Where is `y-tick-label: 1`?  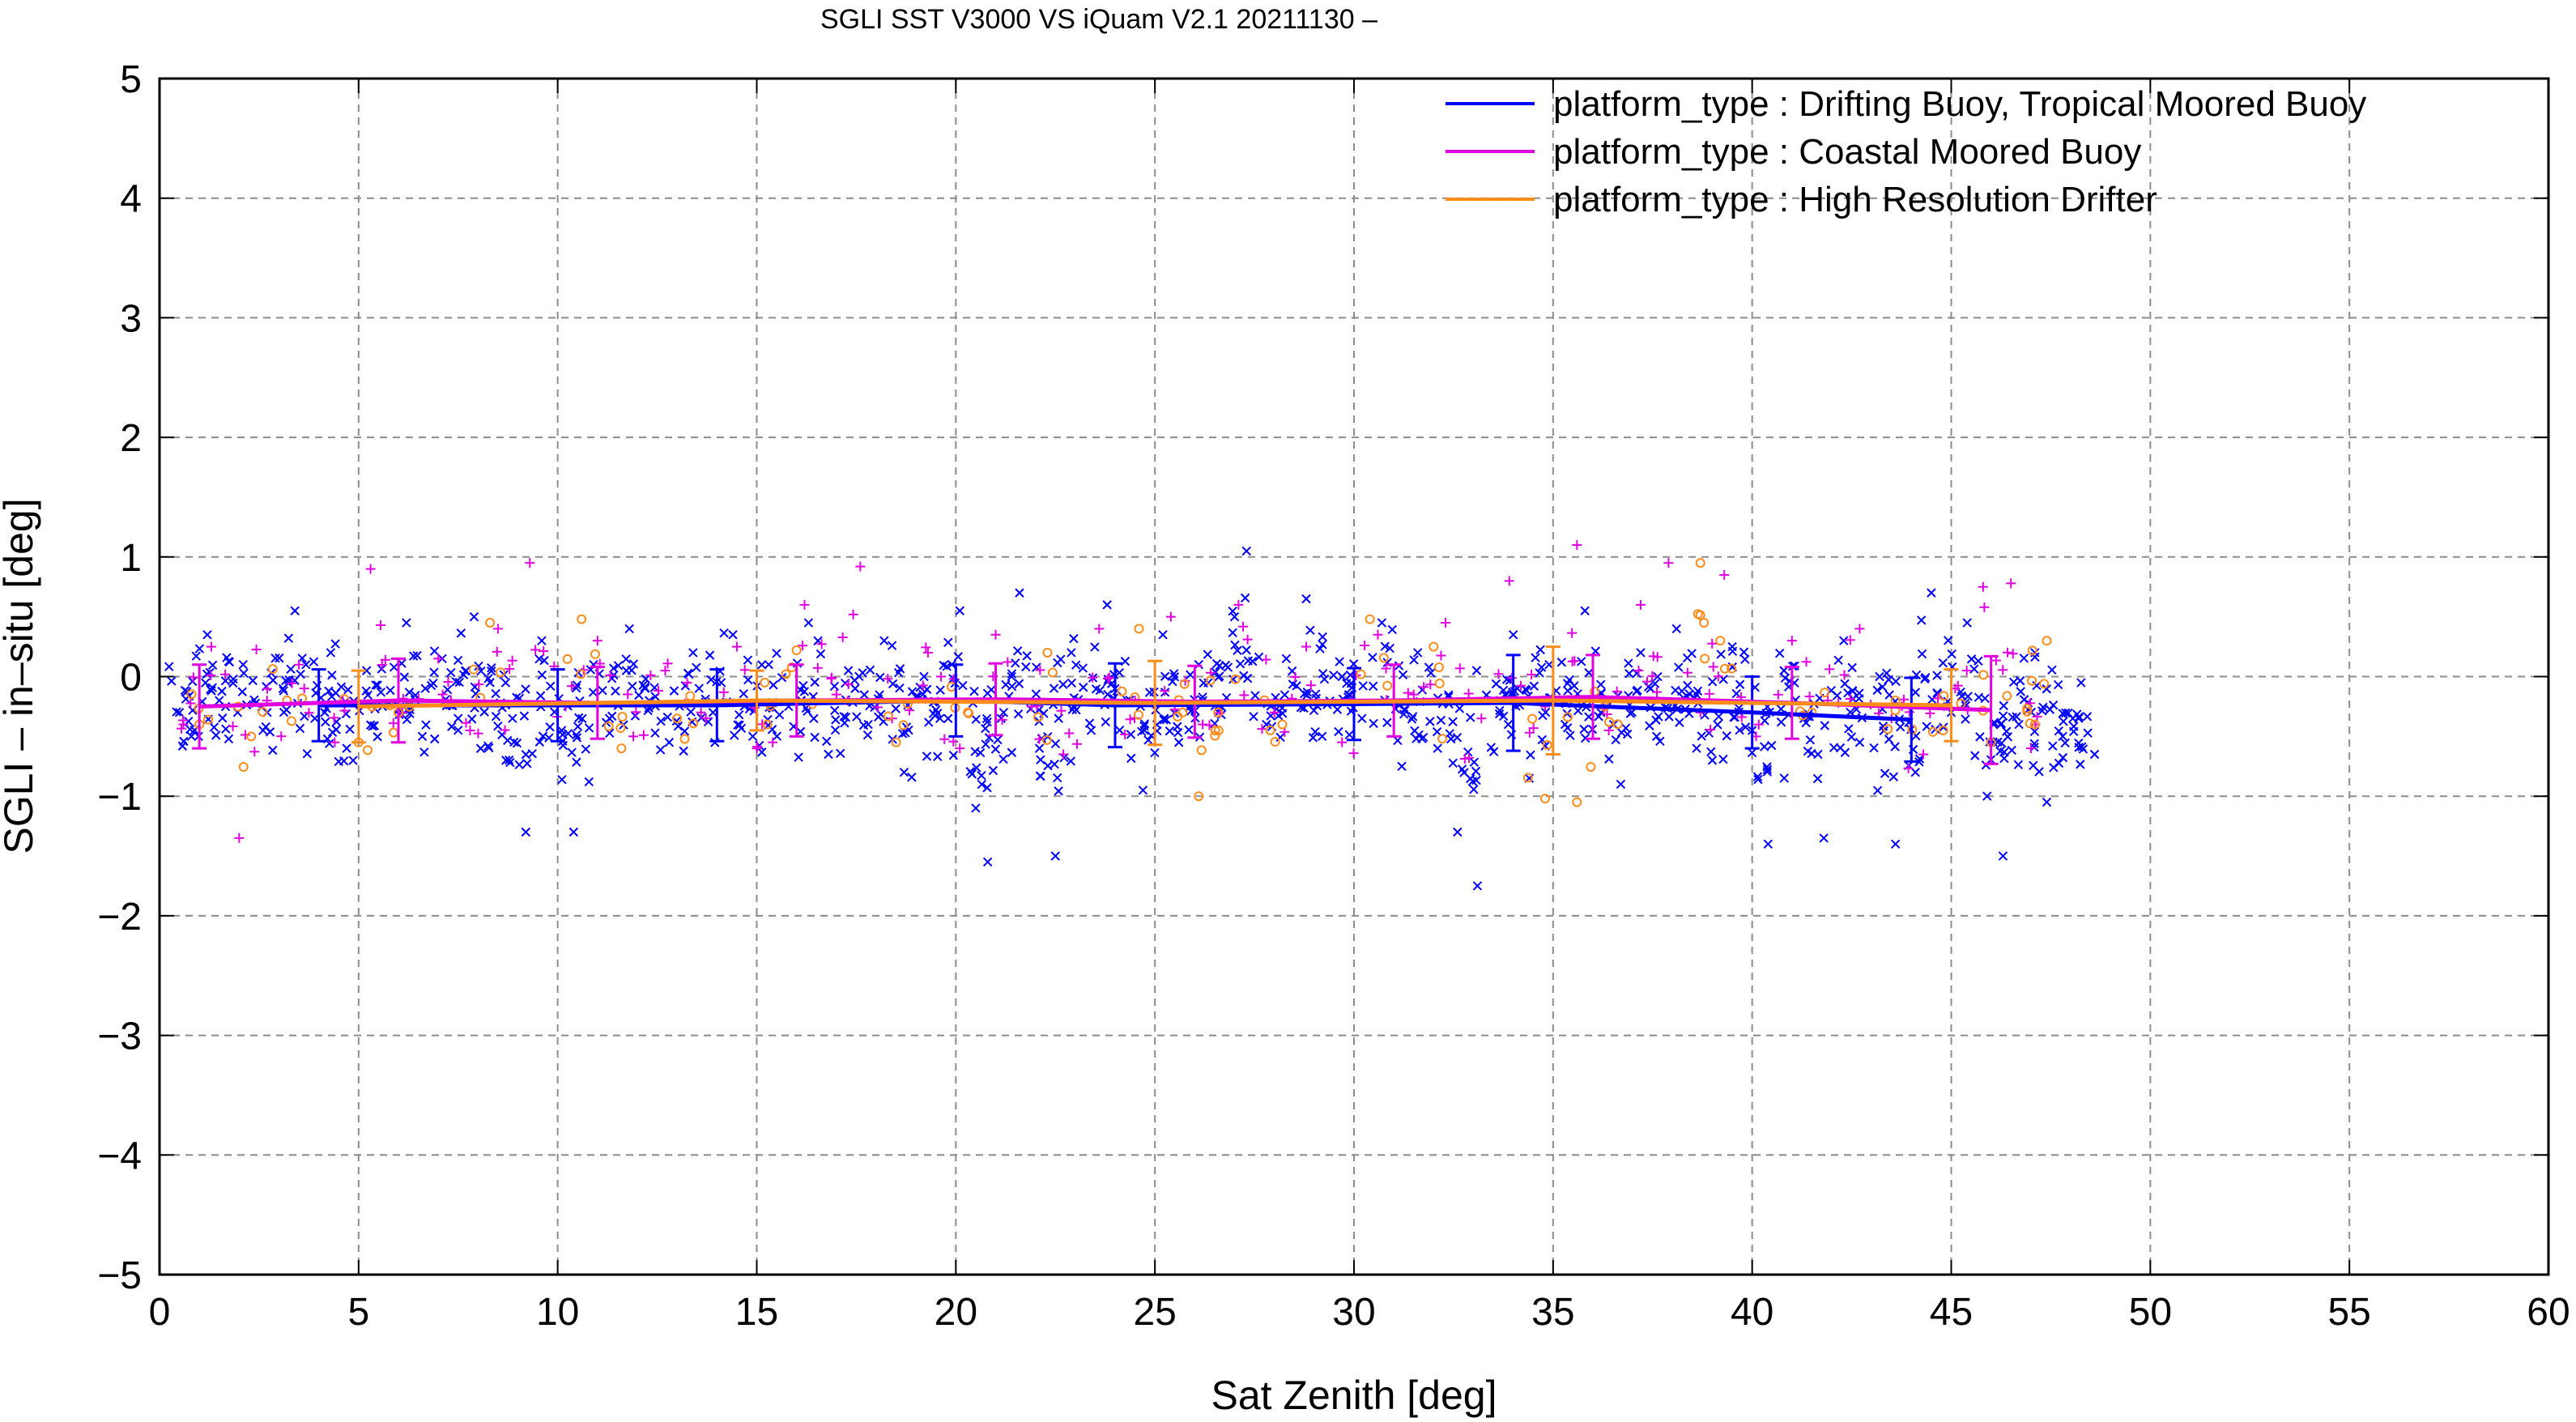
y-tick-label: 1 is located at coordinates (131, 558).